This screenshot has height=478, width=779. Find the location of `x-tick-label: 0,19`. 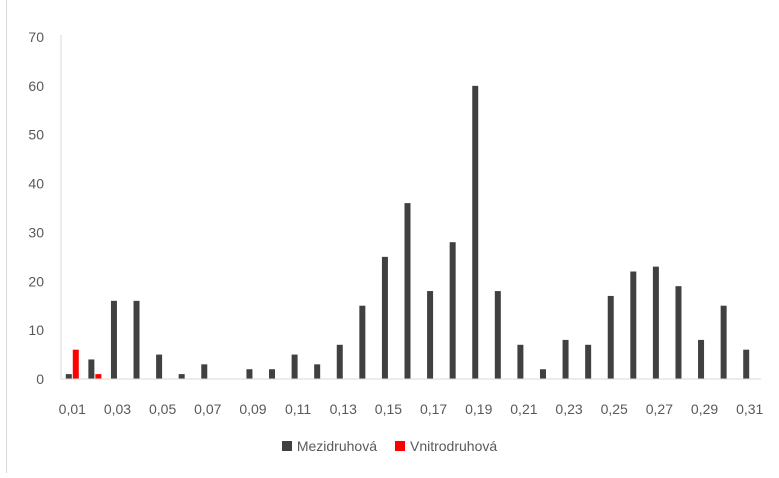

x-tick-label: 0,19 is located at coordinates (478, 409).